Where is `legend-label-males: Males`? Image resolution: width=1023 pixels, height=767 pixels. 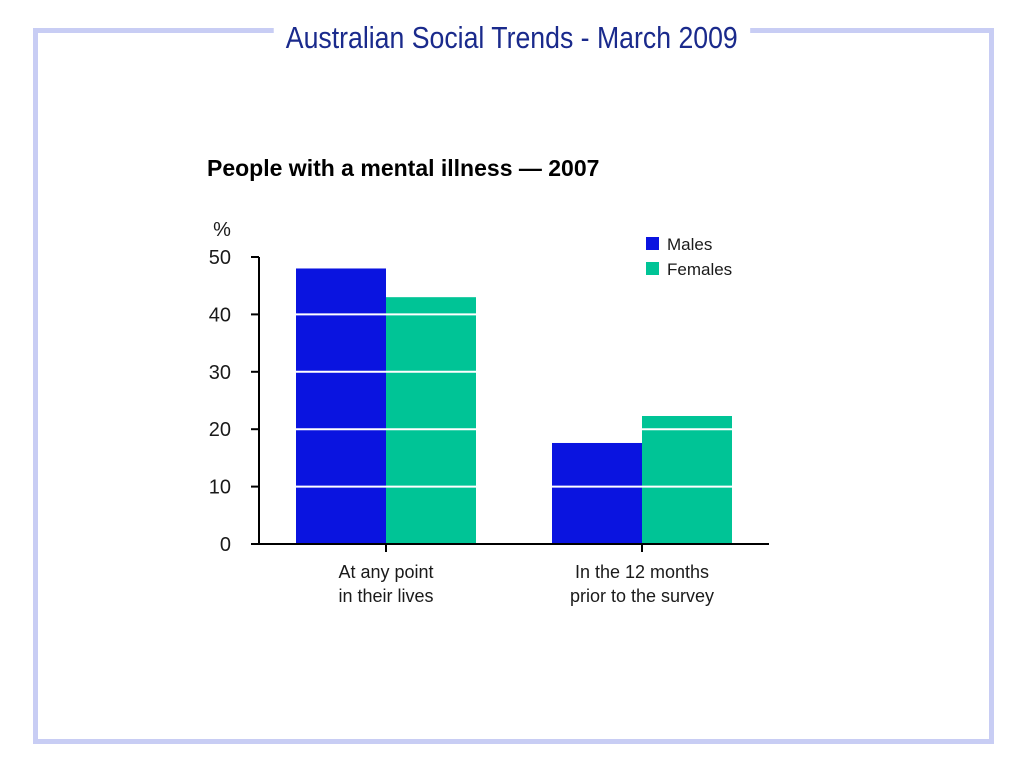 legend-label-males: Males is located at coordinates (689, 244).